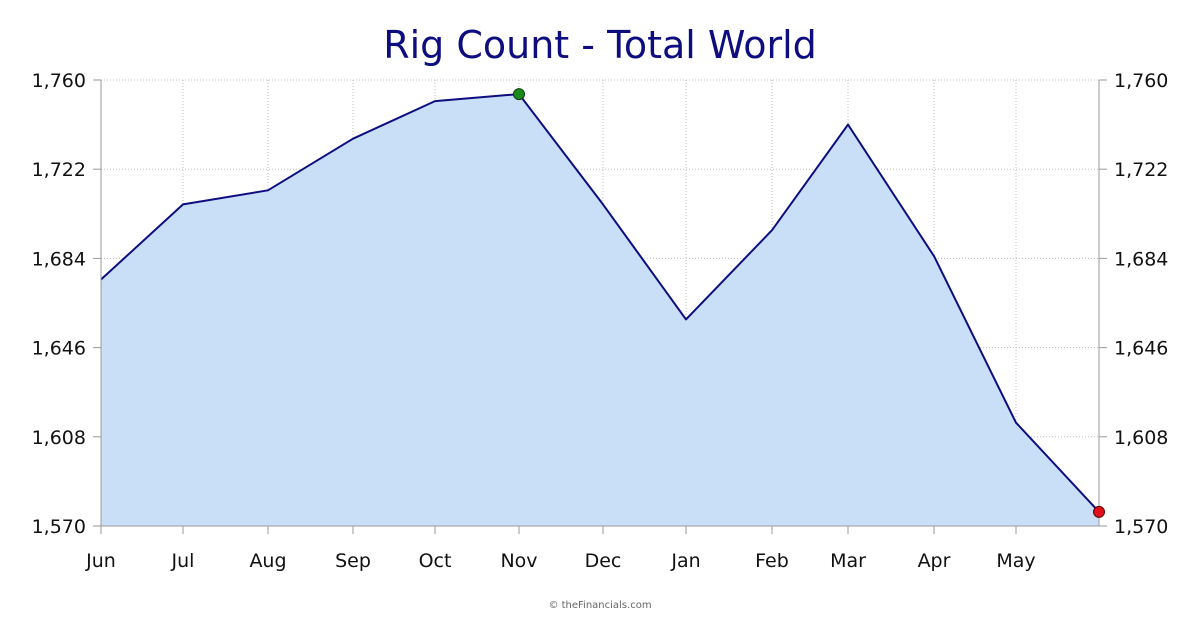 This screenshot has width=1200, height=630. What do you see at coordinates (435, 561) in the screenshot?
I see `x-tick-label: Oct` at bounding box center [435, 561].